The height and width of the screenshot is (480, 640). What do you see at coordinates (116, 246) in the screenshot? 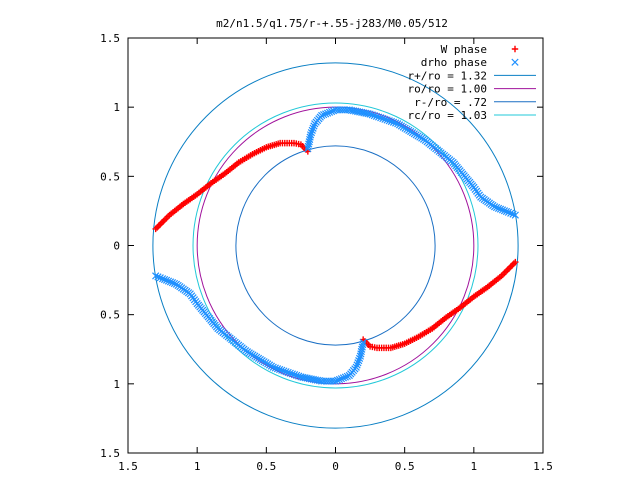
I see `y-tick-label: 0` at bounding box center [116, 246].